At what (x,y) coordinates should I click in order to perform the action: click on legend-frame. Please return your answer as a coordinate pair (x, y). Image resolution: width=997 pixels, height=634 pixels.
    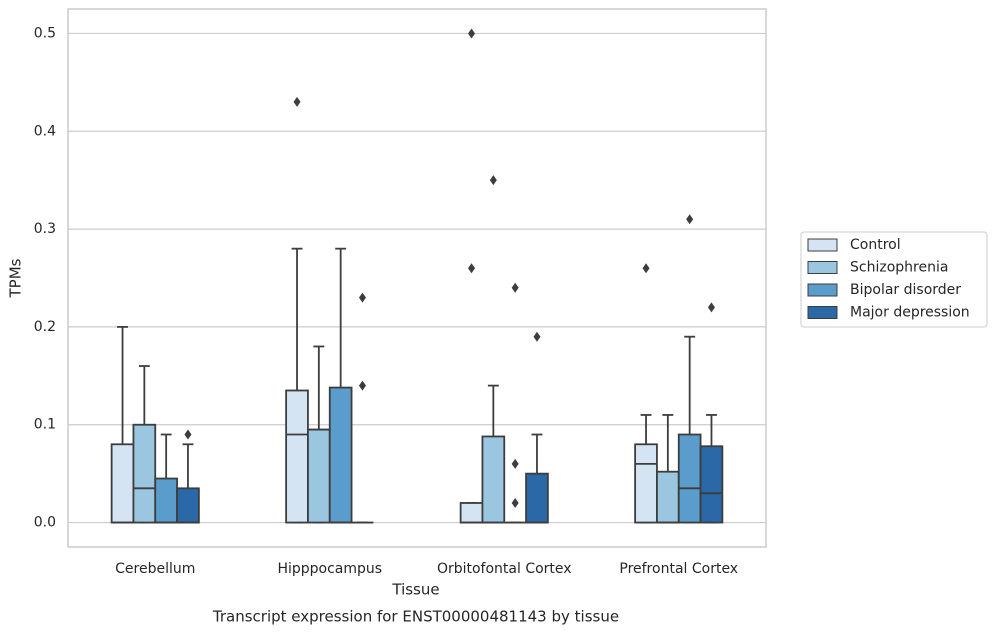
    Looking at the image, I should click on (894, 279).